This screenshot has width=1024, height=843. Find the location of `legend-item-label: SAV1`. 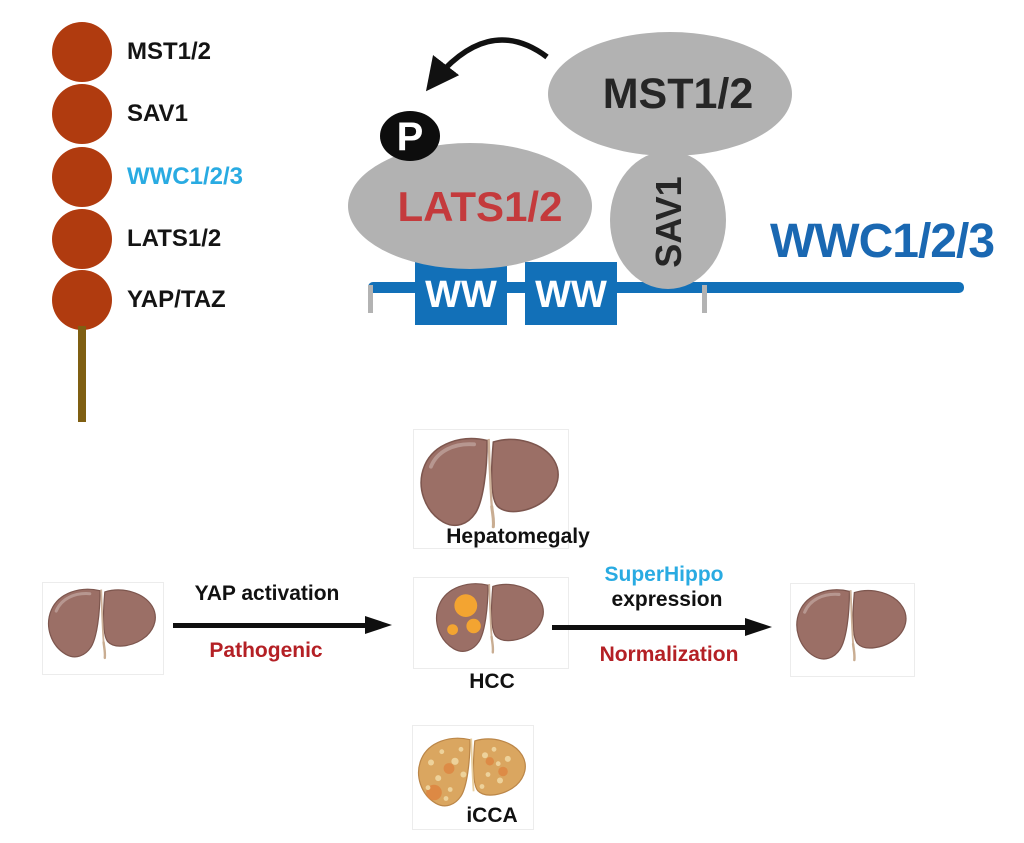

legend-item-label: SAV1 is located at coordinates (157, 113).